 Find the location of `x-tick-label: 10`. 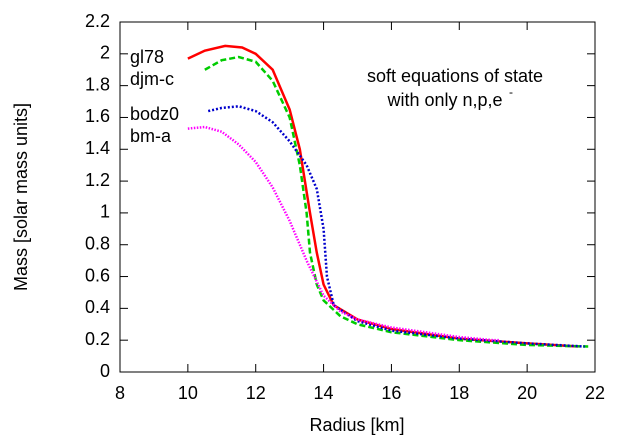

x-tick-label: 10 is located at coordinates (188, 393).